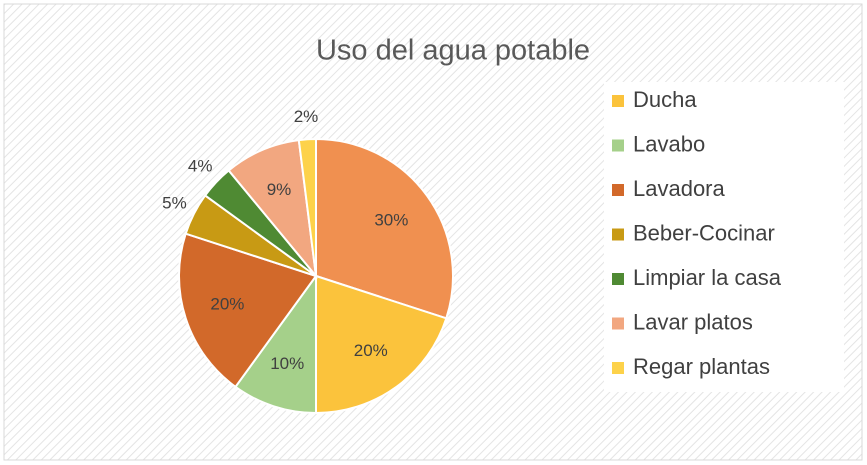 The width and height of the screenshot is (867, 465). What do you see at coordinates (669, 143) in the screenshot?
I see `legend-label: Lavabo` at bounding box center [669, 143].